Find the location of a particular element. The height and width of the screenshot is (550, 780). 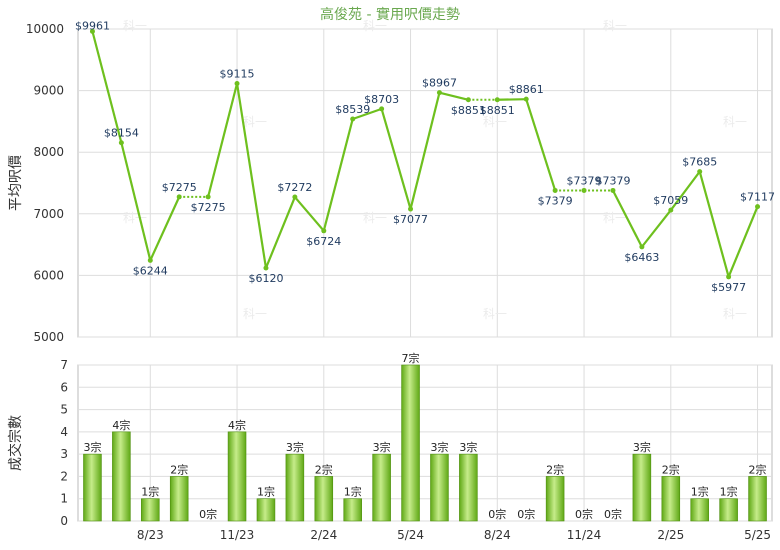

x-tick-label: 2/25 is located at coordinates (670, 535).